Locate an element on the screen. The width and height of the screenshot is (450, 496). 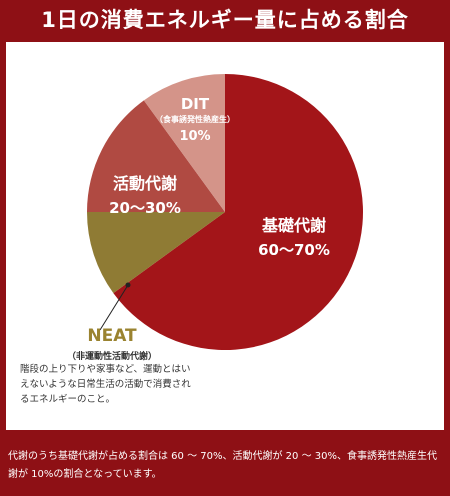
label-dit: DIT （食事誘発性熱産生） 10% is located at coordinates (195, 119).